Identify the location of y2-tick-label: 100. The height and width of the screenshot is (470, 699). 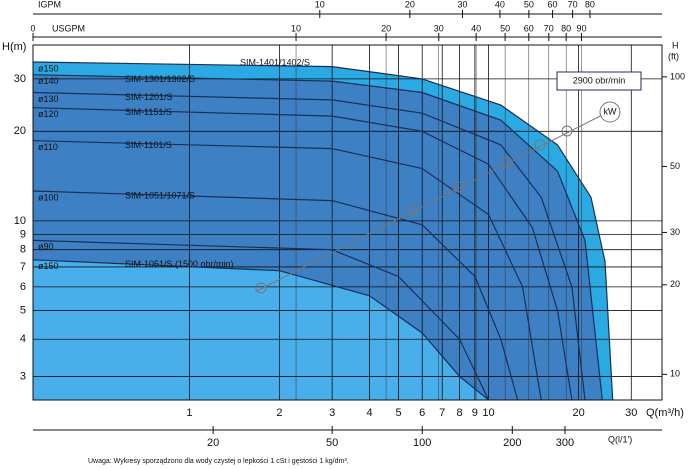
(677, 76).